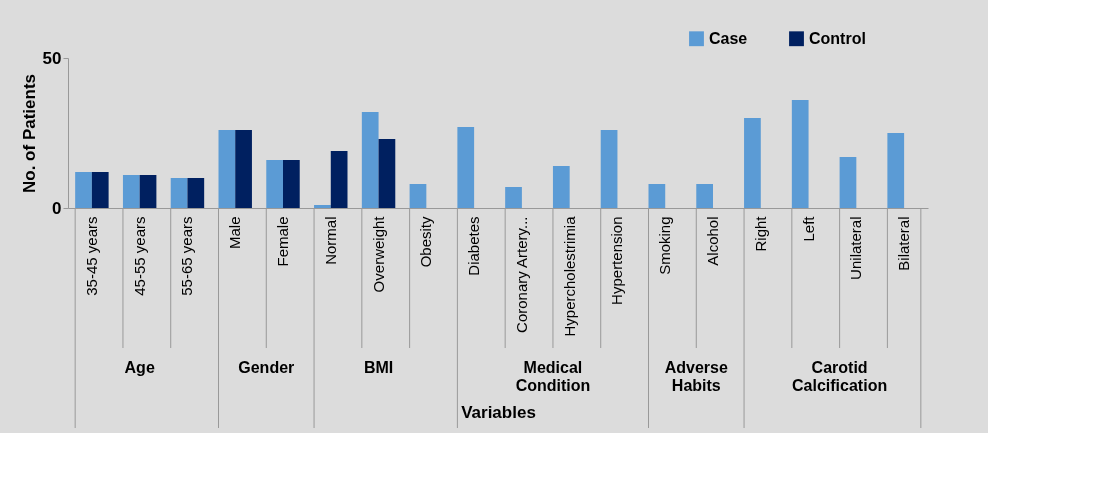 Image resolution: width=1113 pixels, height=477 pixels. What do you see at coordinates (617, 260) in the screenshot?
I see `x-tick-label: Hypertension` at bounding box center [617, 260].